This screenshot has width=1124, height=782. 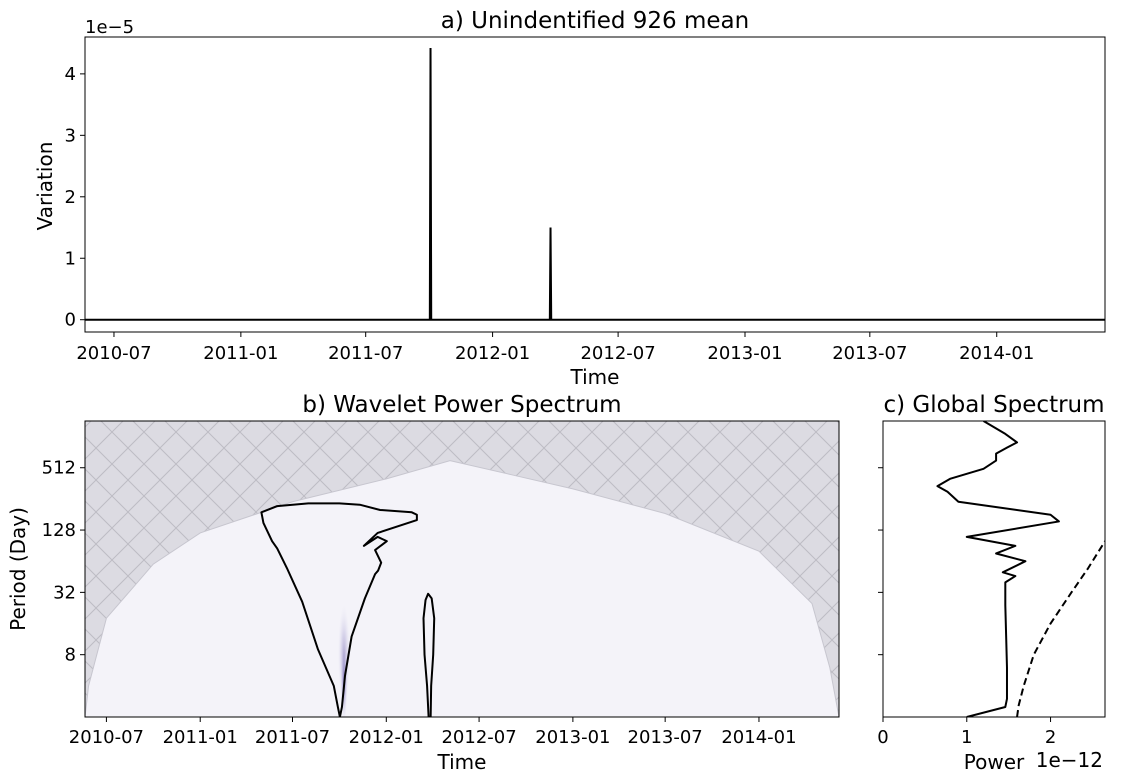 I want to click on panel-c-x-ticks: 0 1 2, so click(x=966, y=732).